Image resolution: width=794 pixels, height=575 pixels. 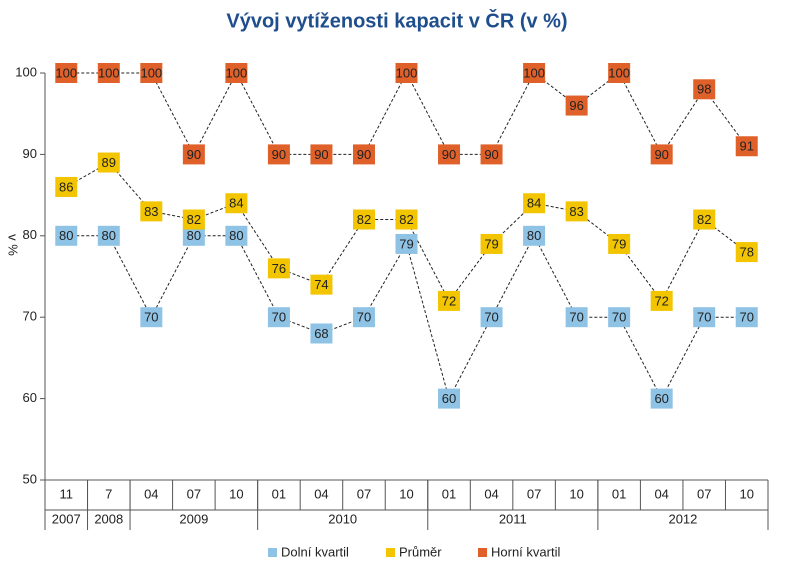 I want to click on data-label: 86, so click(x=66, y=186).